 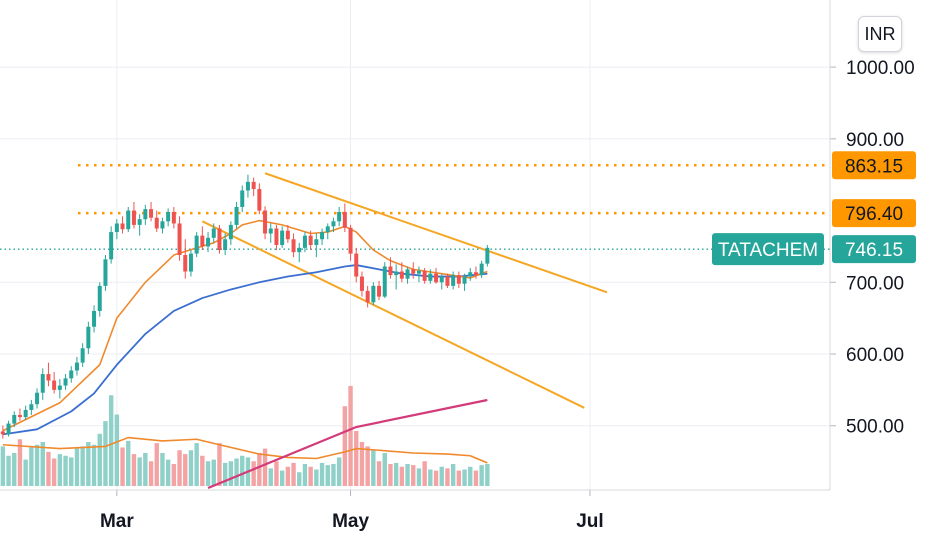 What do you see at coordinates (874, 166) in the screenshot?
I see `level-badge-text: 863.15` at bounding box center [874, 166].